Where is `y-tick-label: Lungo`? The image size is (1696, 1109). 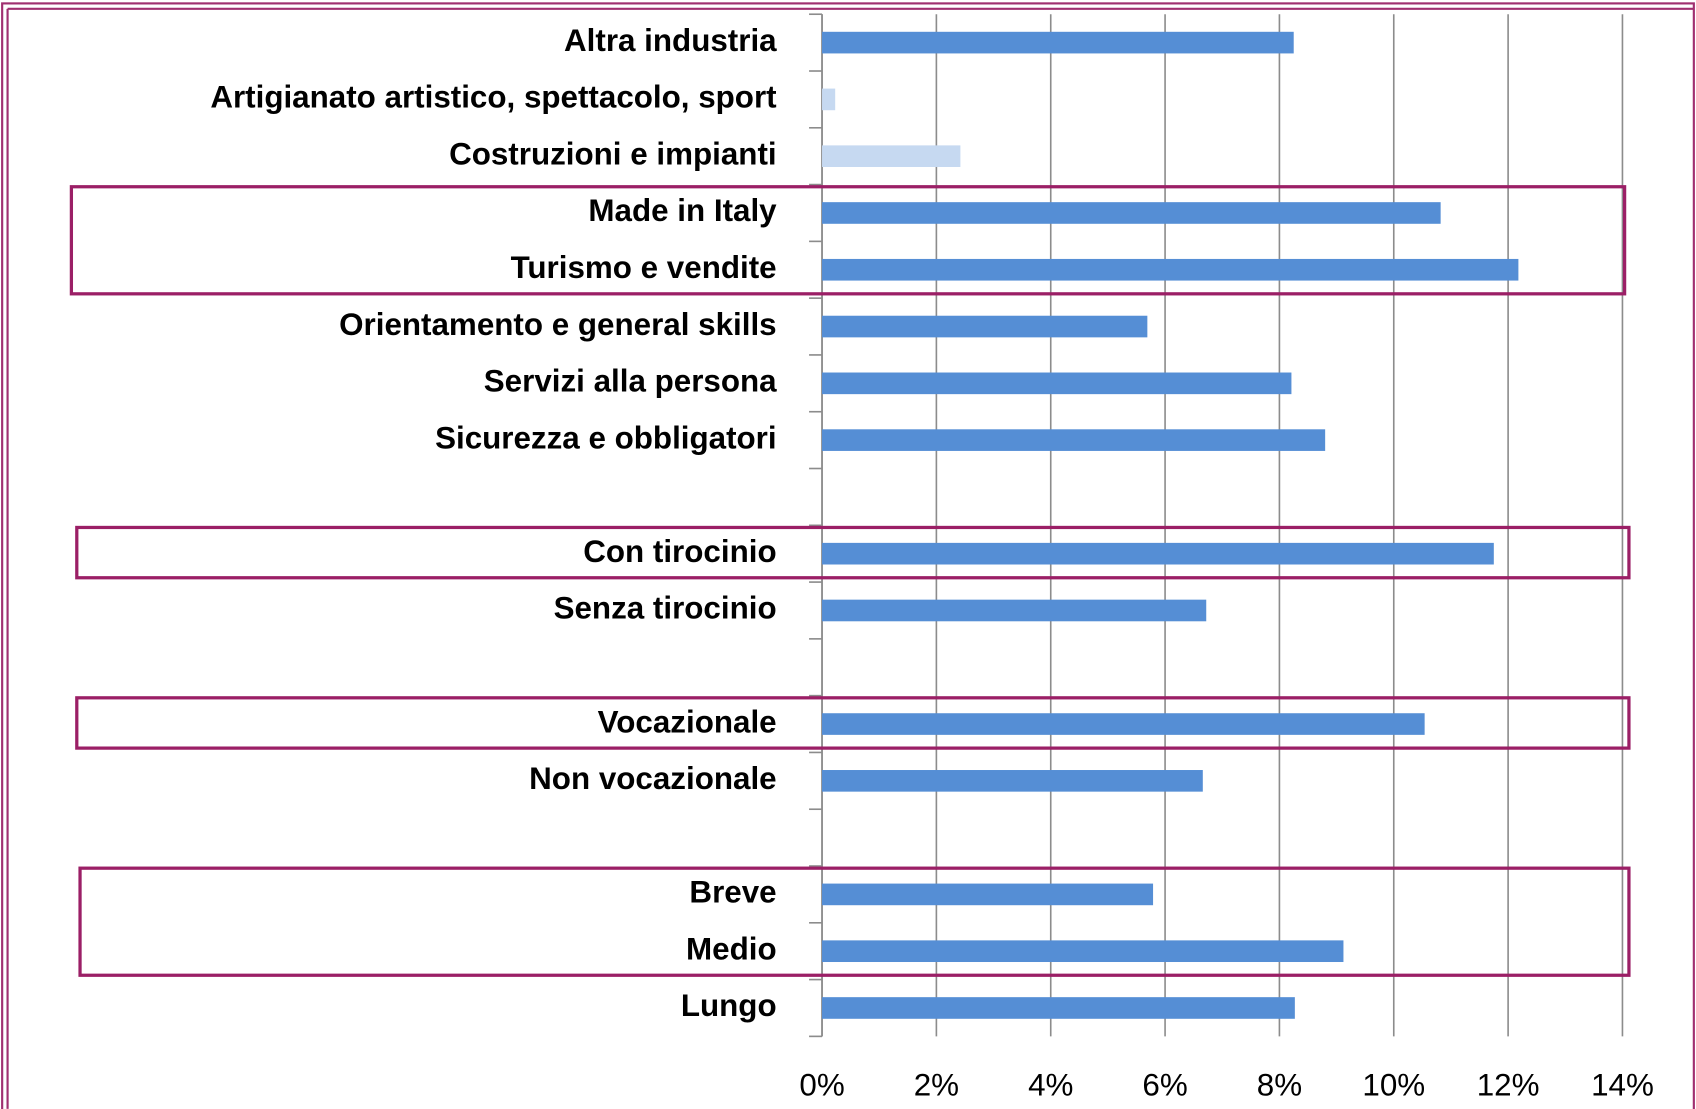
y-tick-label: Lungo is located at coordinates (729, 1005).